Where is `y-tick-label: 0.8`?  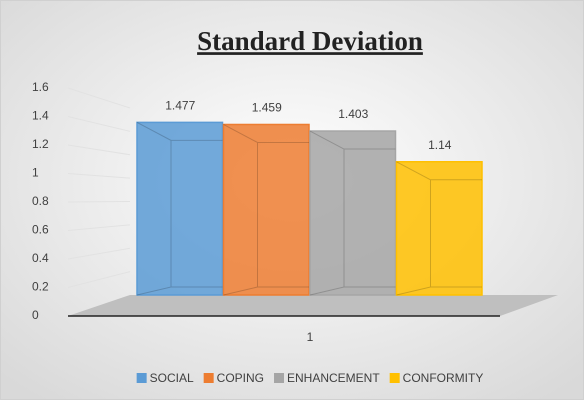
y-tick-label: 0.8 is located at coordinates (40, 201).